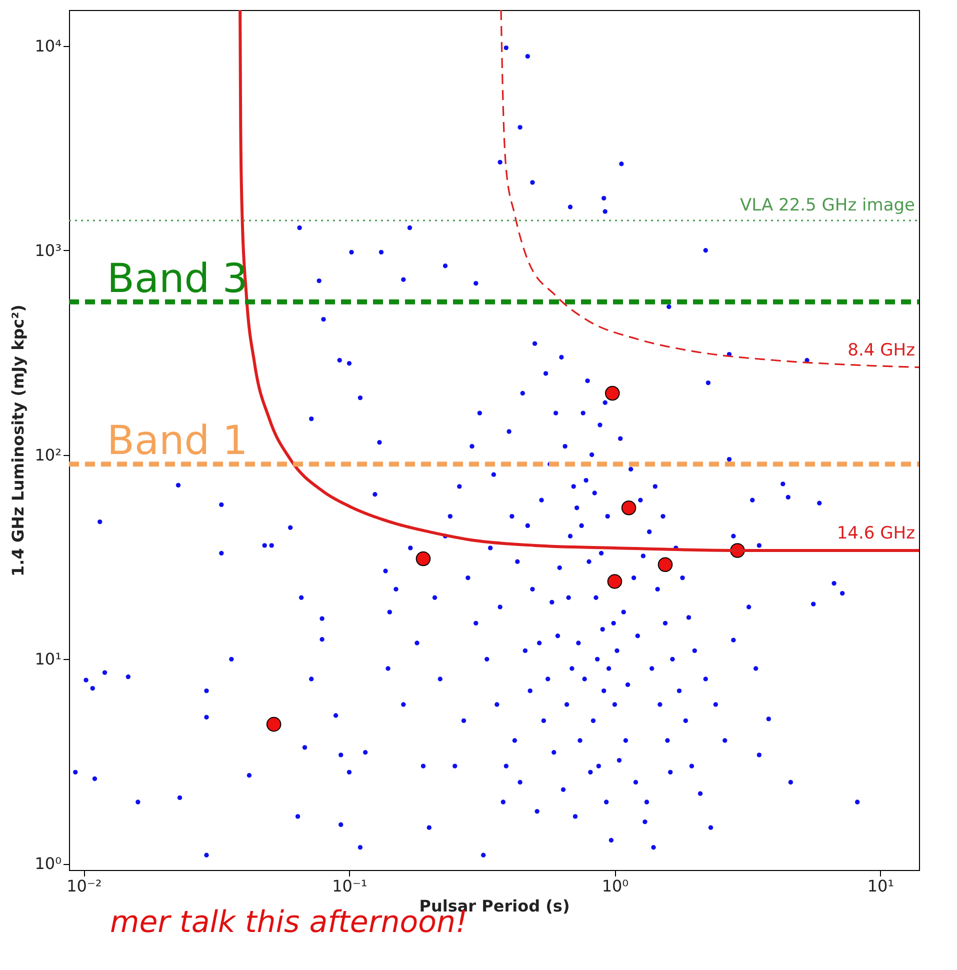  Describe the element at coordinates (827, 206) in the screenshot. I see `ref-line-label: VLA 22.5 GHz image` at that location.